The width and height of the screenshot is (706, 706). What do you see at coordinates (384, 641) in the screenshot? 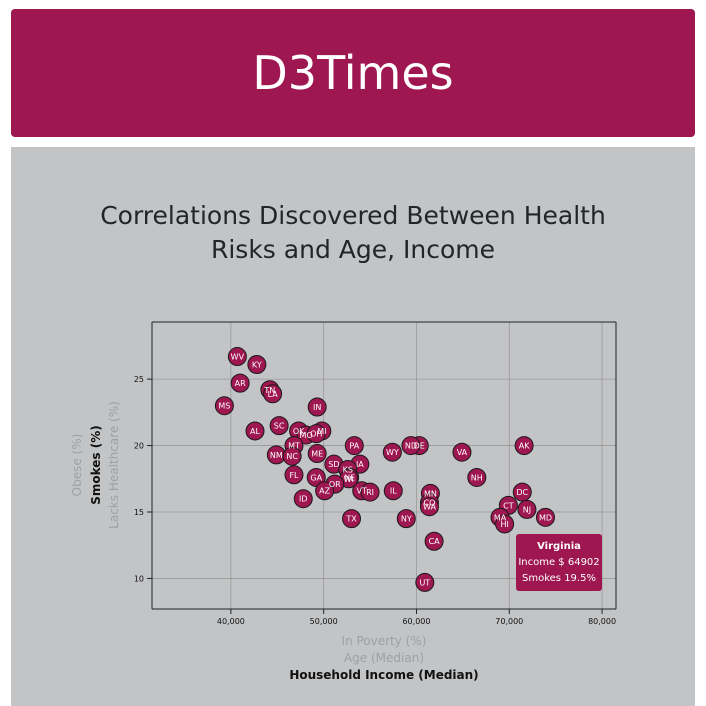
I see `x-axis-label-option: In Poverty (%)` at bounding box center [384, 641].